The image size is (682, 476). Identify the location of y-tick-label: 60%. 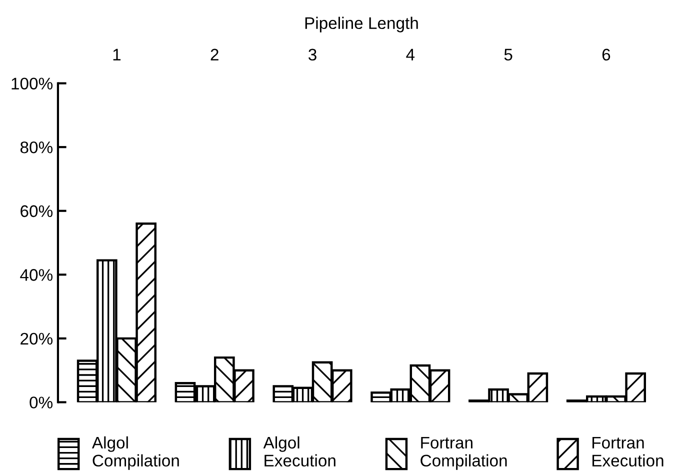
(36, 211).